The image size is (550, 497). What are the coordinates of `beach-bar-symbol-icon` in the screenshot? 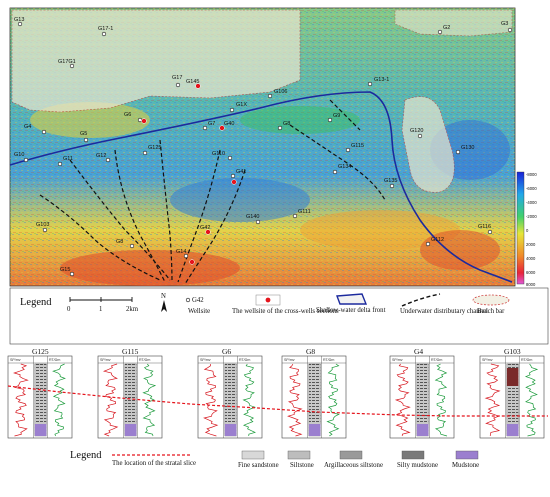 It's located at (491, 300).